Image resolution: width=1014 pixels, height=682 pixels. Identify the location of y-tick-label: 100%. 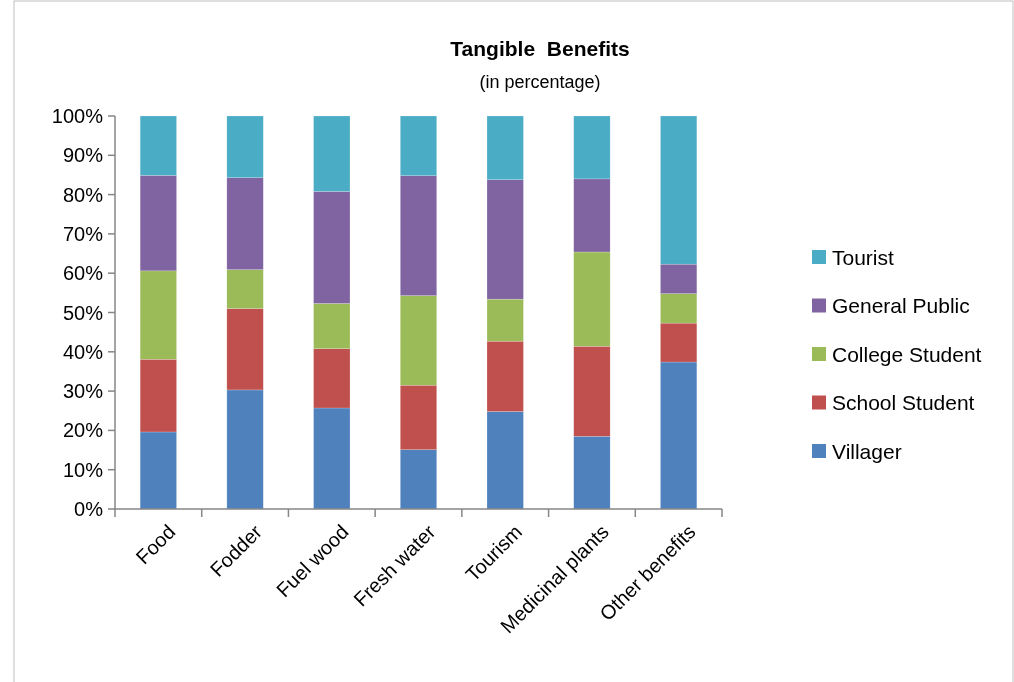
(77, 116).